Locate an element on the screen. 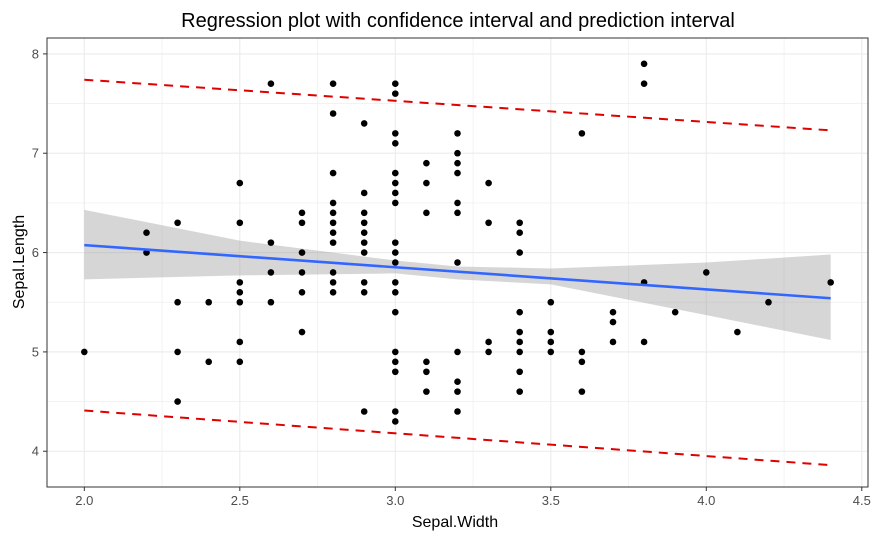 This screenshot has width=875, height=540. y-tick-label: 8 is located at coordinates (35, 53).